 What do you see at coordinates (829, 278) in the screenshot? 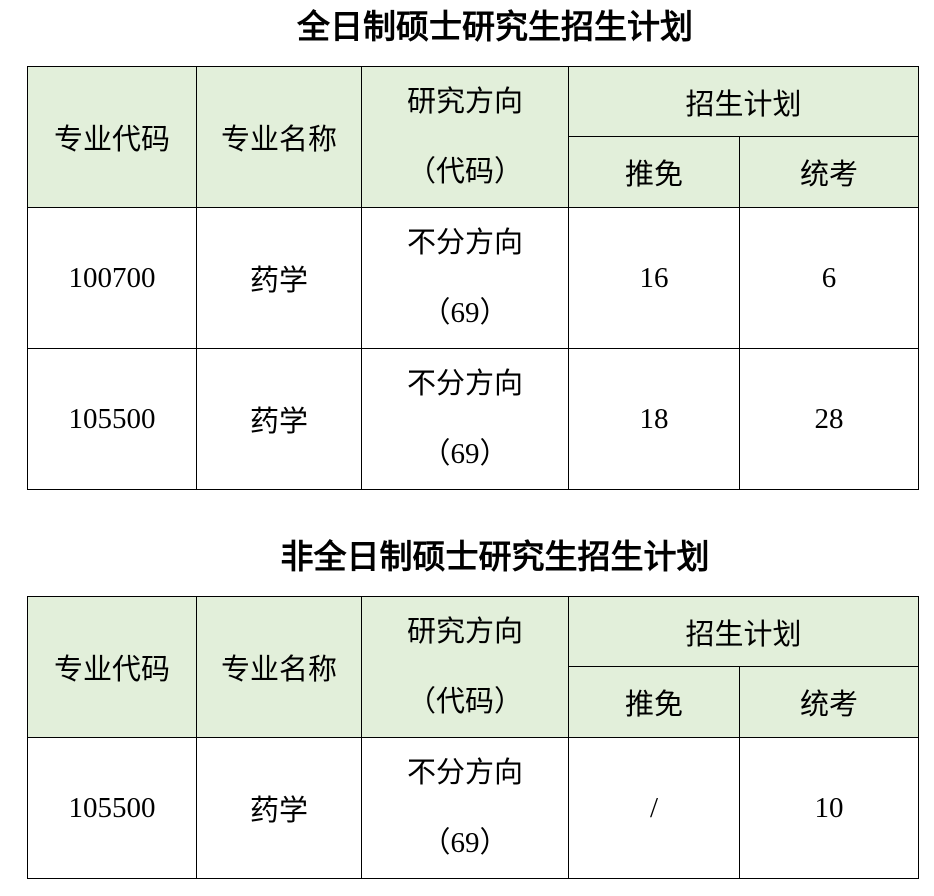
I see `cell-exam: 6` at bounding box center [829, 278].